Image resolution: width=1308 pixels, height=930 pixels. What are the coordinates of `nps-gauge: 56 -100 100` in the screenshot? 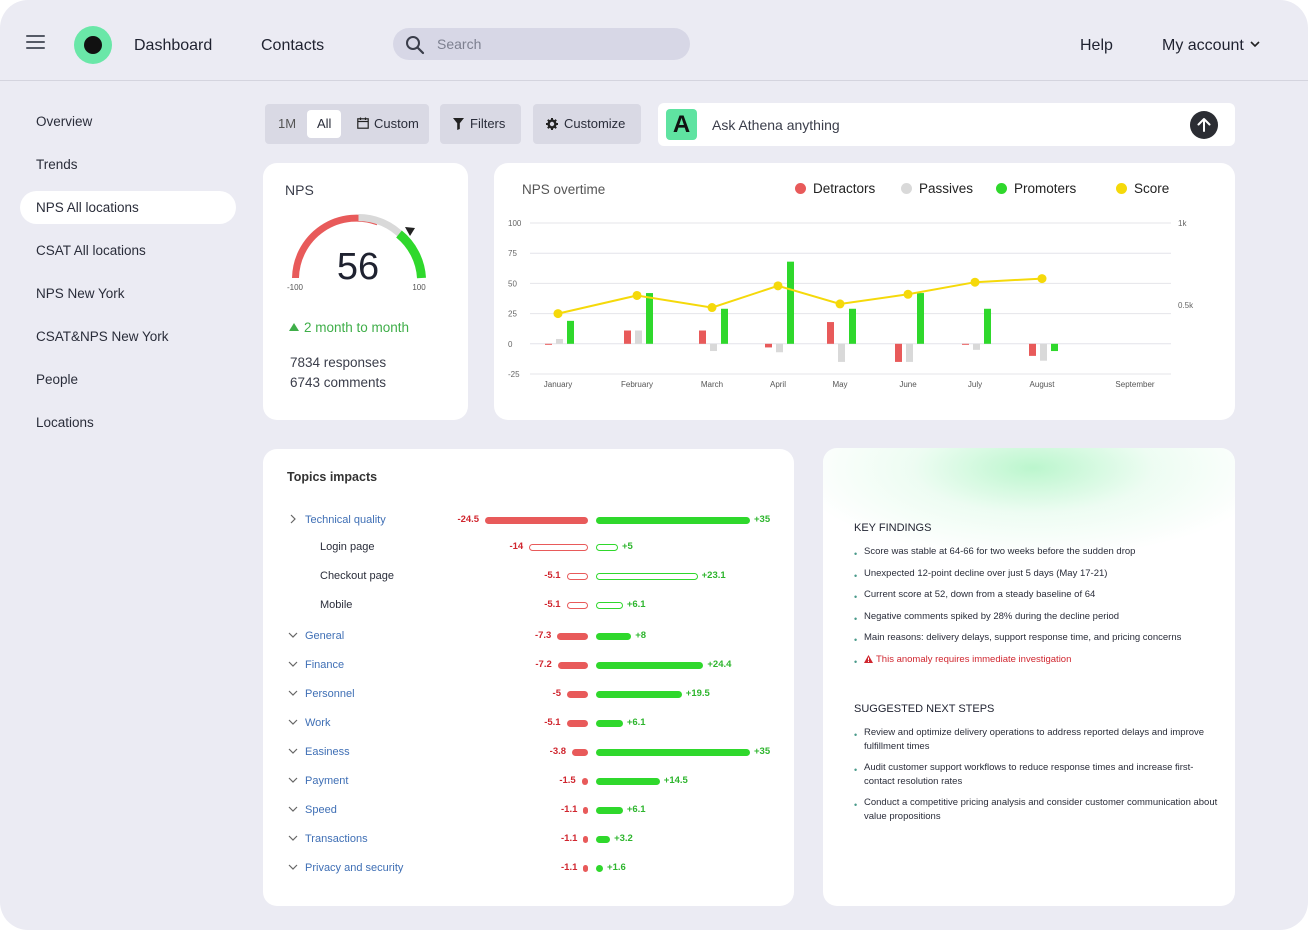 It's located at (356, 253).